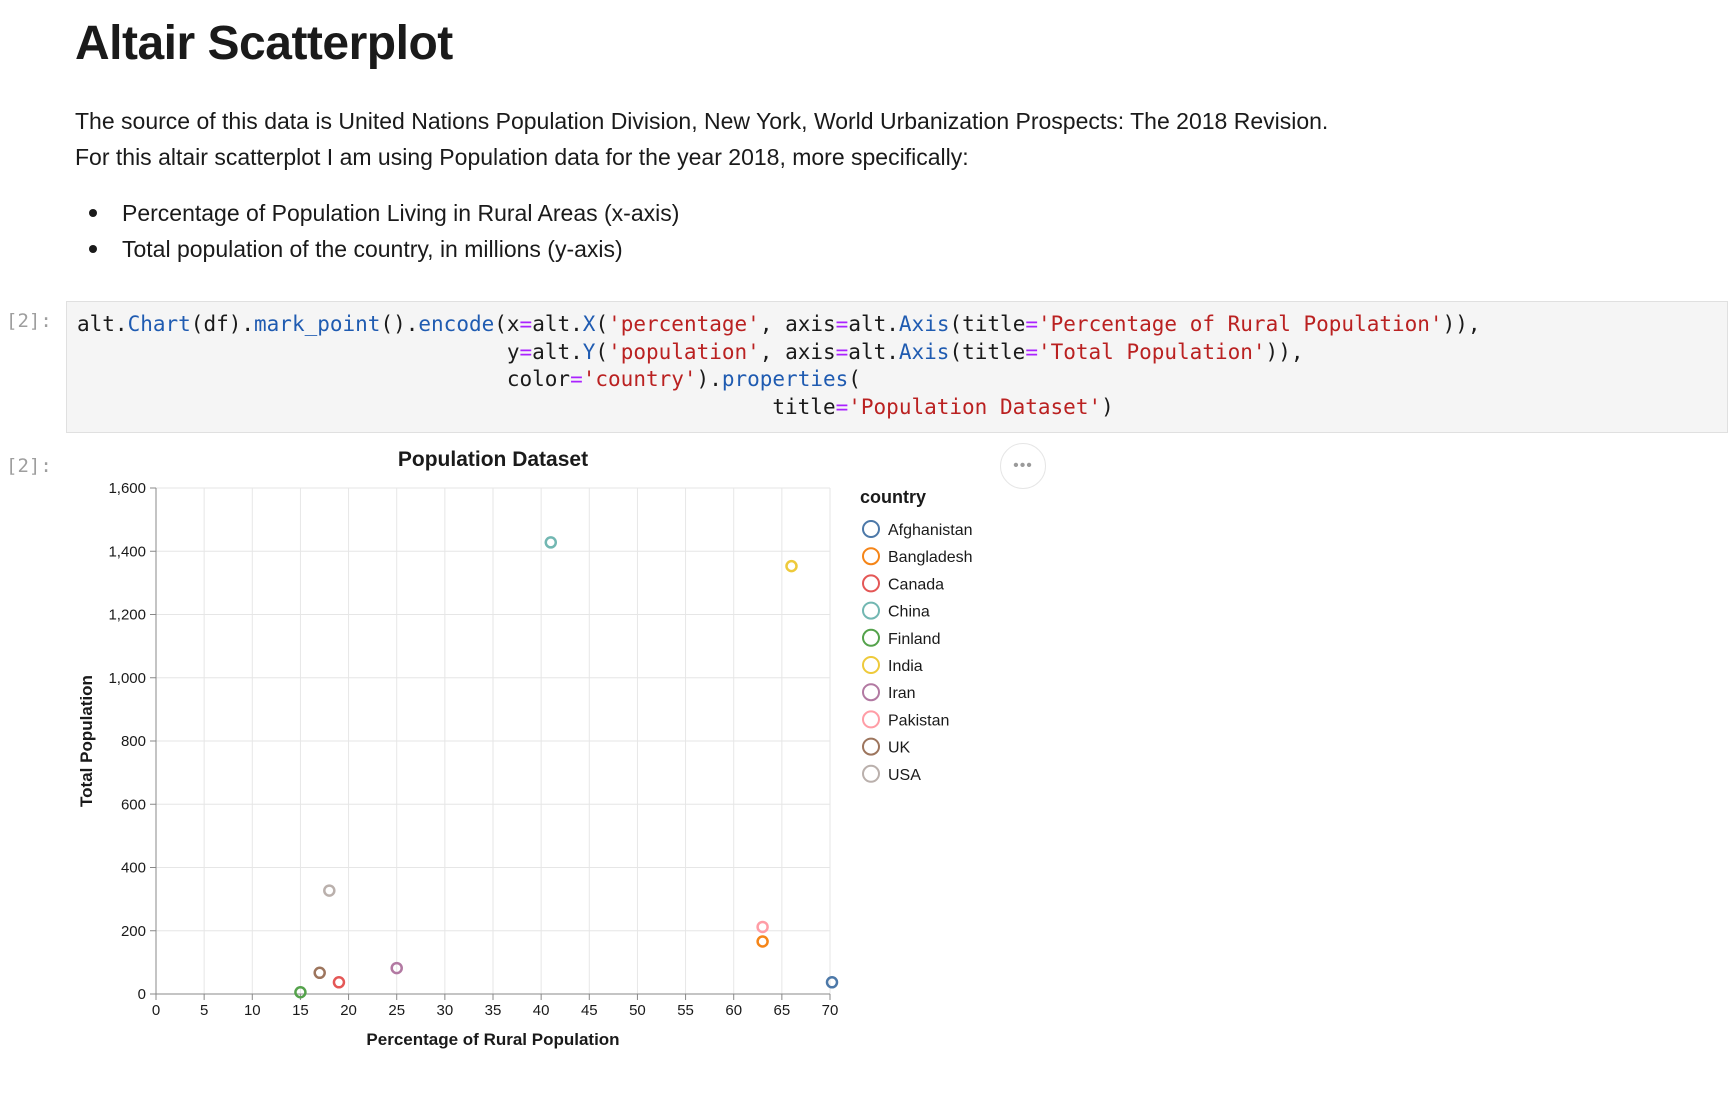  Describe the element at coordinates (899, 748) in the screenshot. I see `legend-label: UK` at that location.